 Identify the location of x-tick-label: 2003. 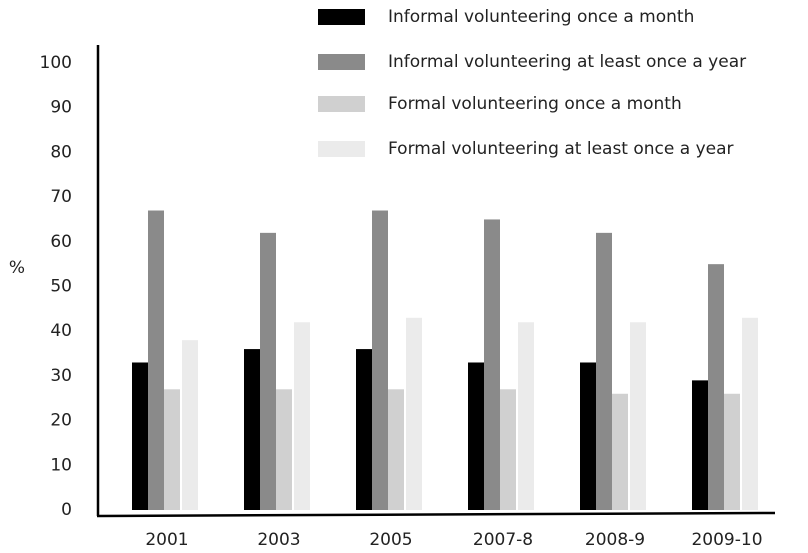
(278, 540).